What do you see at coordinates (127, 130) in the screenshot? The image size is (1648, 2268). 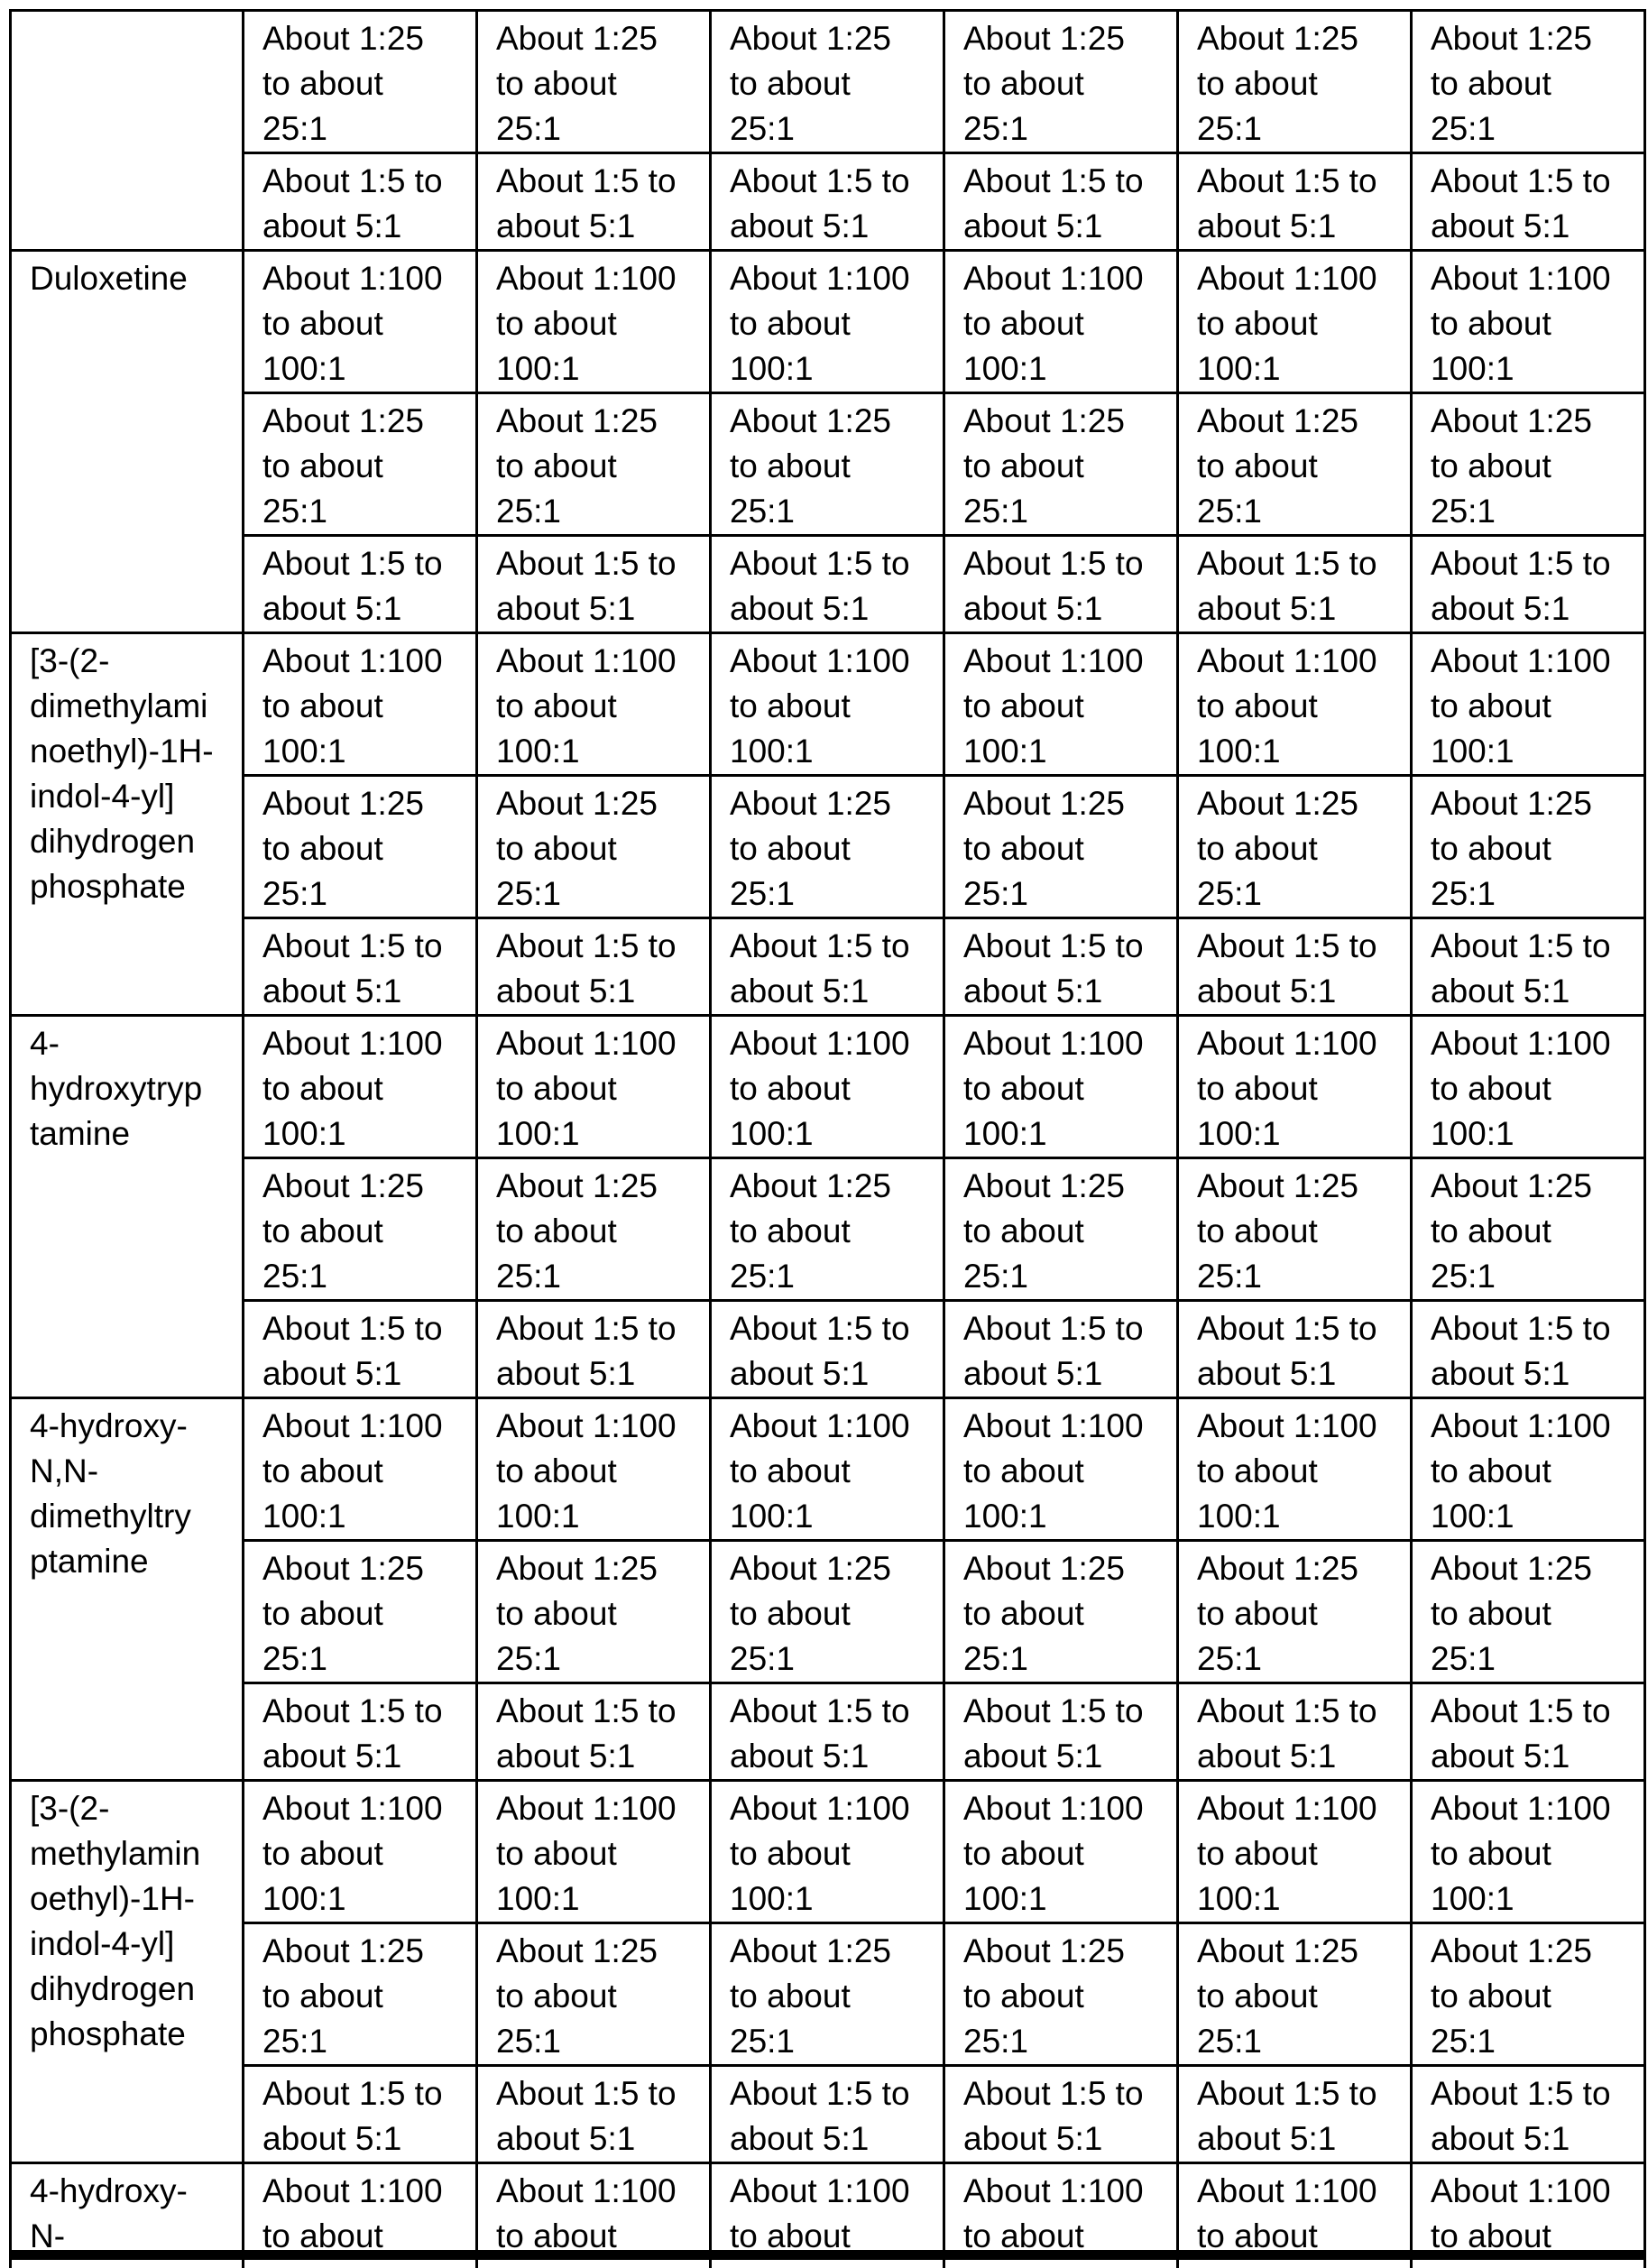 I see `compound-label-cell` at bounding box center [127, 130].